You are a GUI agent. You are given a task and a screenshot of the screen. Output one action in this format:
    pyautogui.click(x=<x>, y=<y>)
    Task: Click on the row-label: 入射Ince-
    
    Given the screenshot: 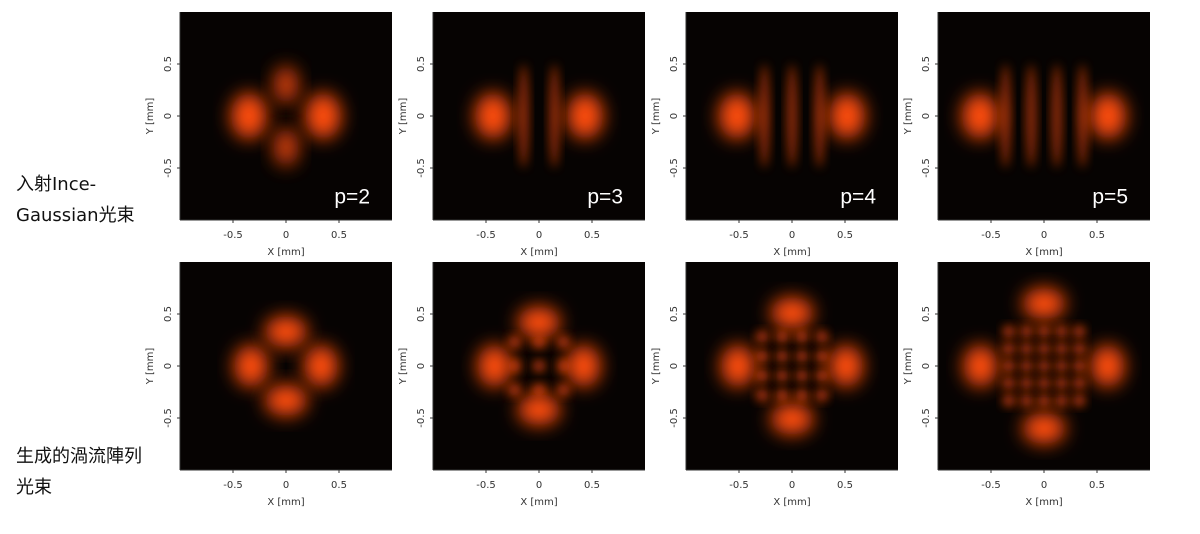 What is the action you would take?
    pyautogui.click(x=56, y=184)
    